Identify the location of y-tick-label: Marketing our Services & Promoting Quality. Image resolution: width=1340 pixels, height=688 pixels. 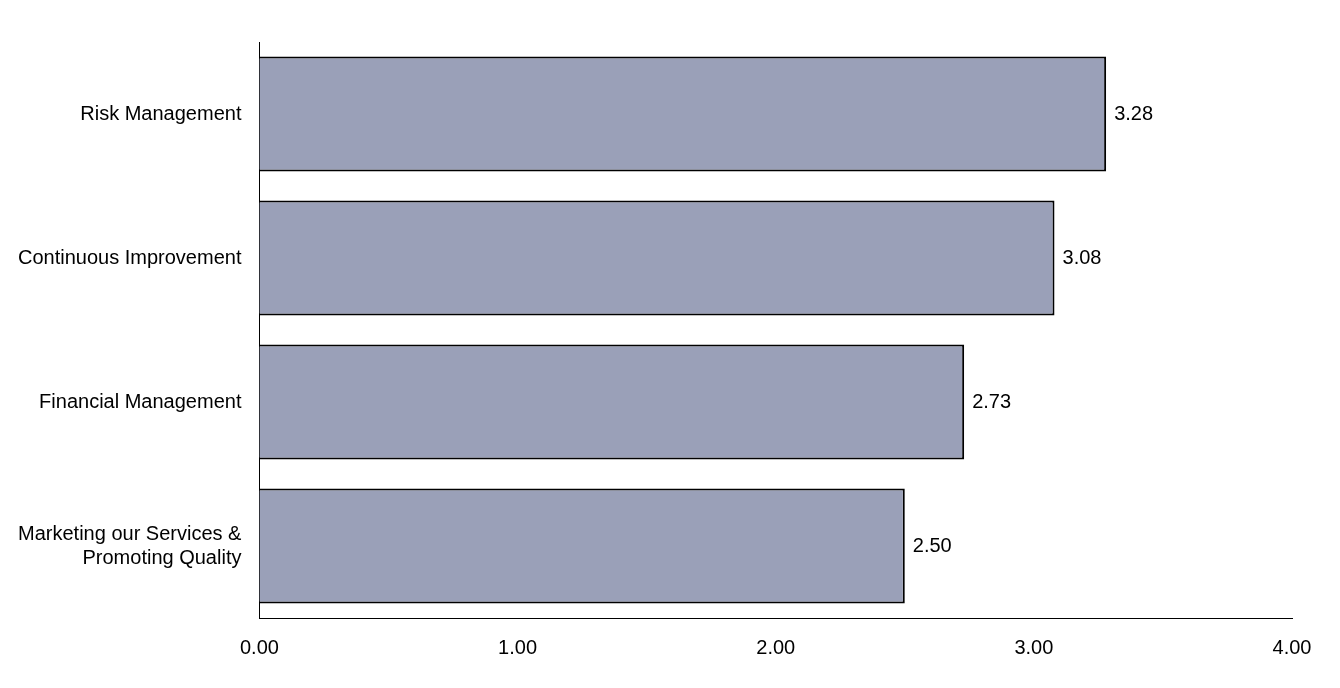
(130, 544).